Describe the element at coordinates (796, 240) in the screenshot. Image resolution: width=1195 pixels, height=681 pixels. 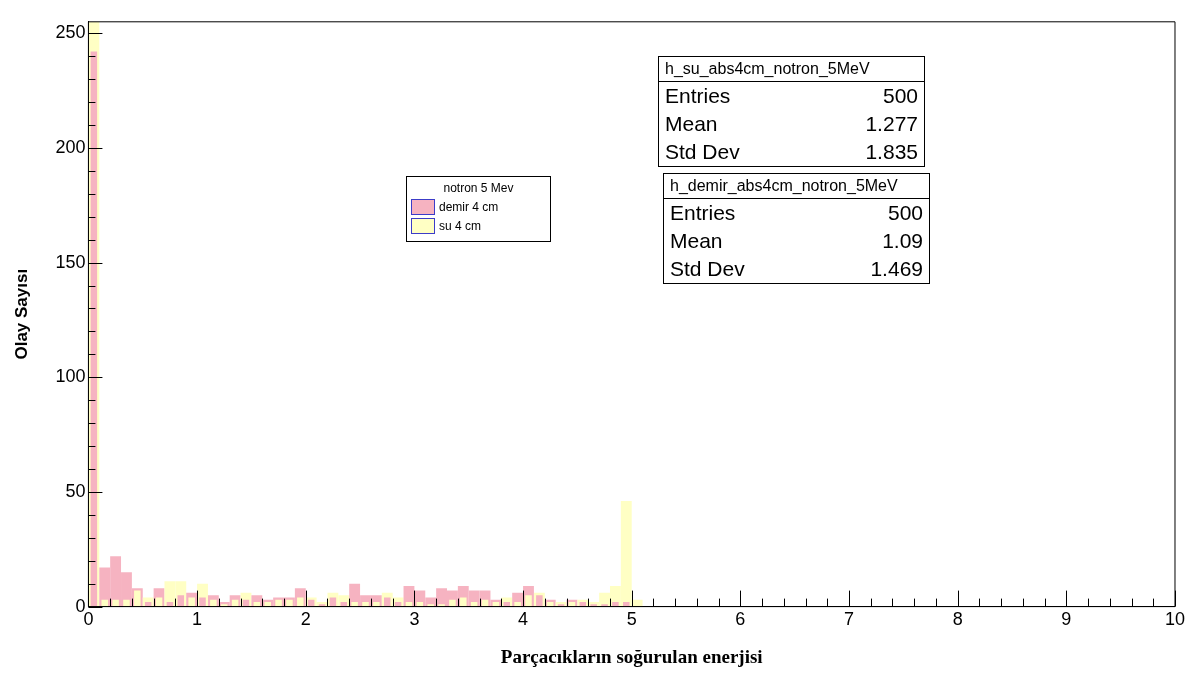
I see `text: Mean 1.09` at that location.